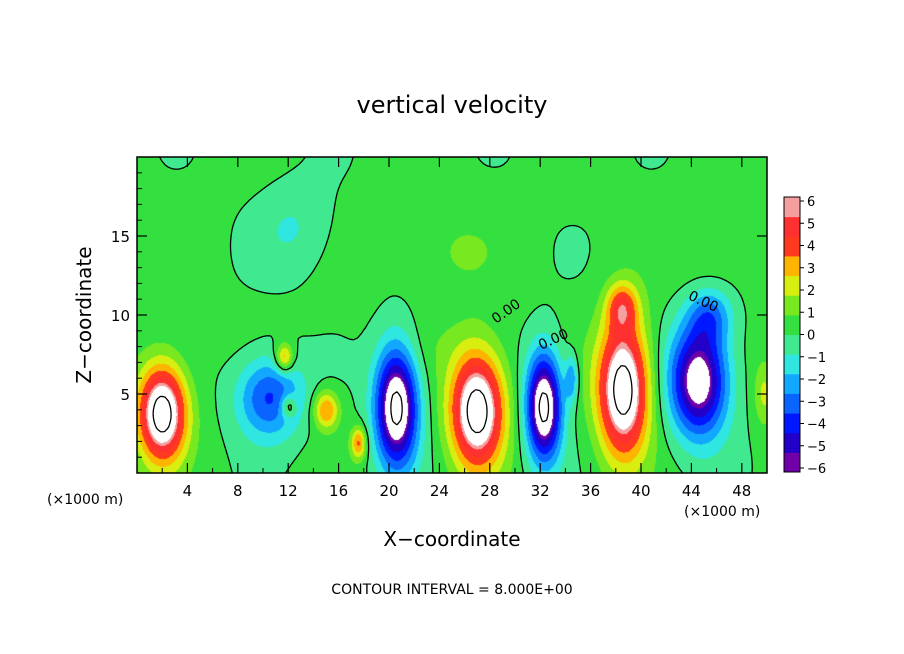 Image resolution: width=904 pixels, height=654 pixels. I want to click on colorbar-tick-label: 3, so click(811, 269).